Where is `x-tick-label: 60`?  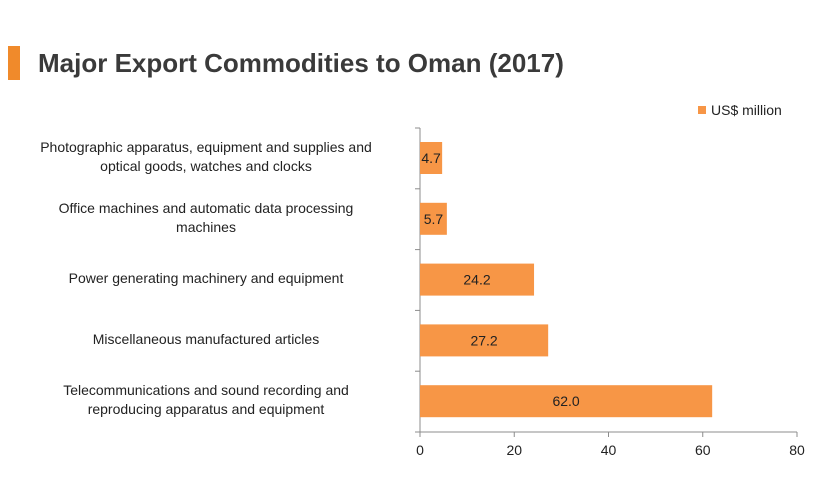
x-tick-label: 60 is located at coordinates (703, 450).